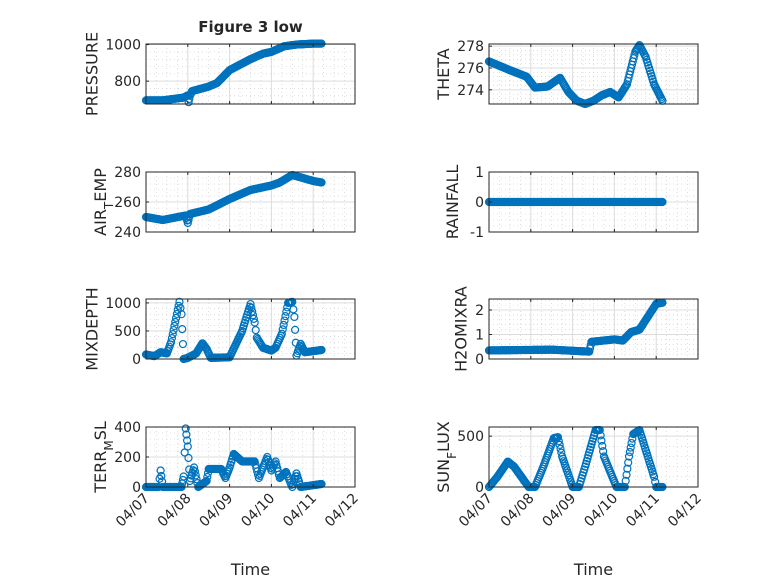 Image resolution: width=778 pixels, height=587 pixels. What do you see at coordinates (452, 455) in the screenshot?
I see `y-label-subscript: F` at bounding box center [452, 455].